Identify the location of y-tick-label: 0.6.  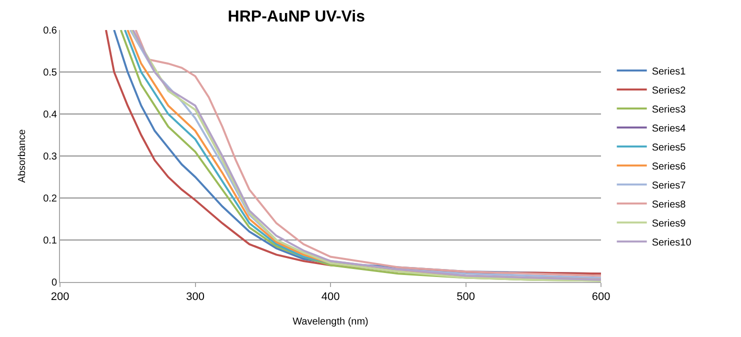
(50, 31).